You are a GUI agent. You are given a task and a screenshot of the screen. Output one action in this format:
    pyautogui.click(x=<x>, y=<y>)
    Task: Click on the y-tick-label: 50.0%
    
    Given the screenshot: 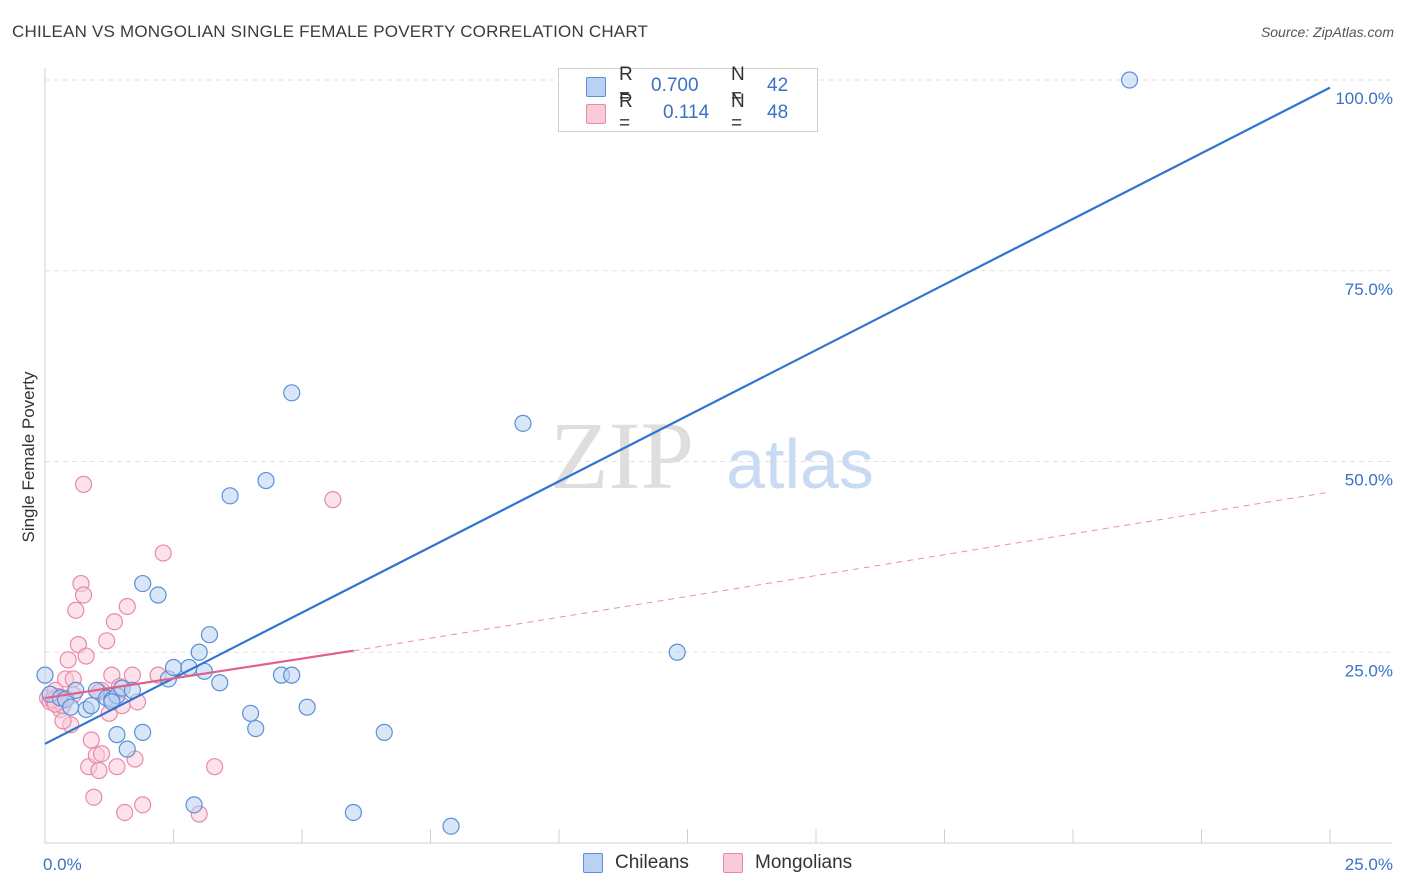 What is the action you would take?
    pyautogui.click(x=1369, y=480)
    